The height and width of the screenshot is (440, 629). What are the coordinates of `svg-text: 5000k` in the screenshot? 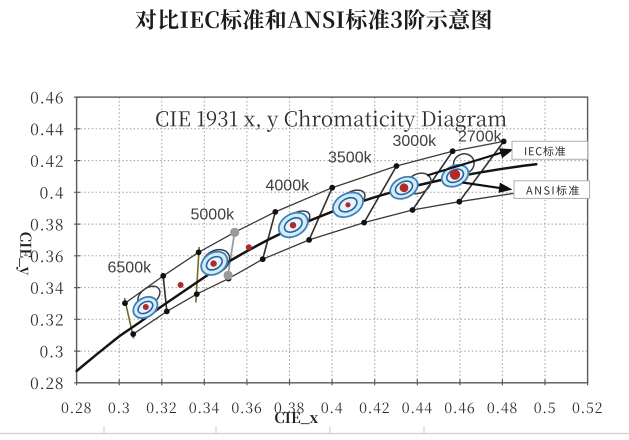 It's located at (213, 214).